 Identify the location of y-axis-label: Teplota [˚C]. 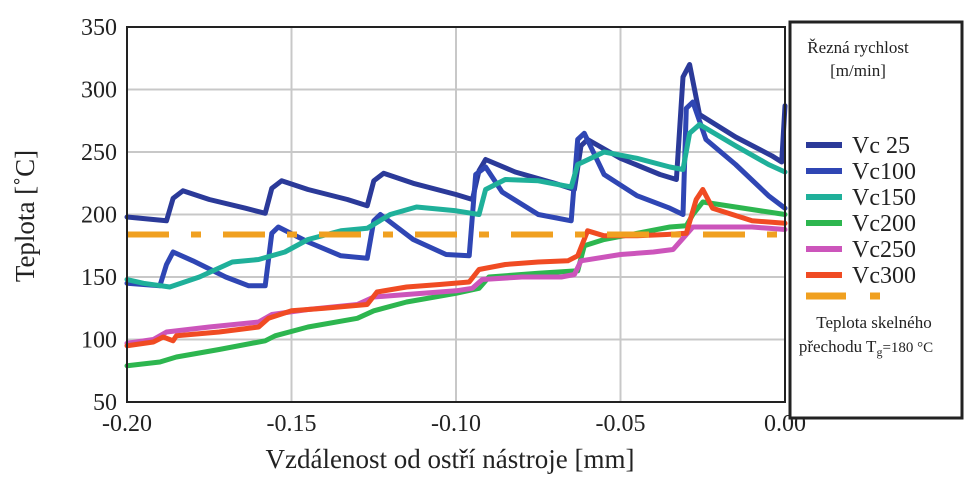
(25, 216).